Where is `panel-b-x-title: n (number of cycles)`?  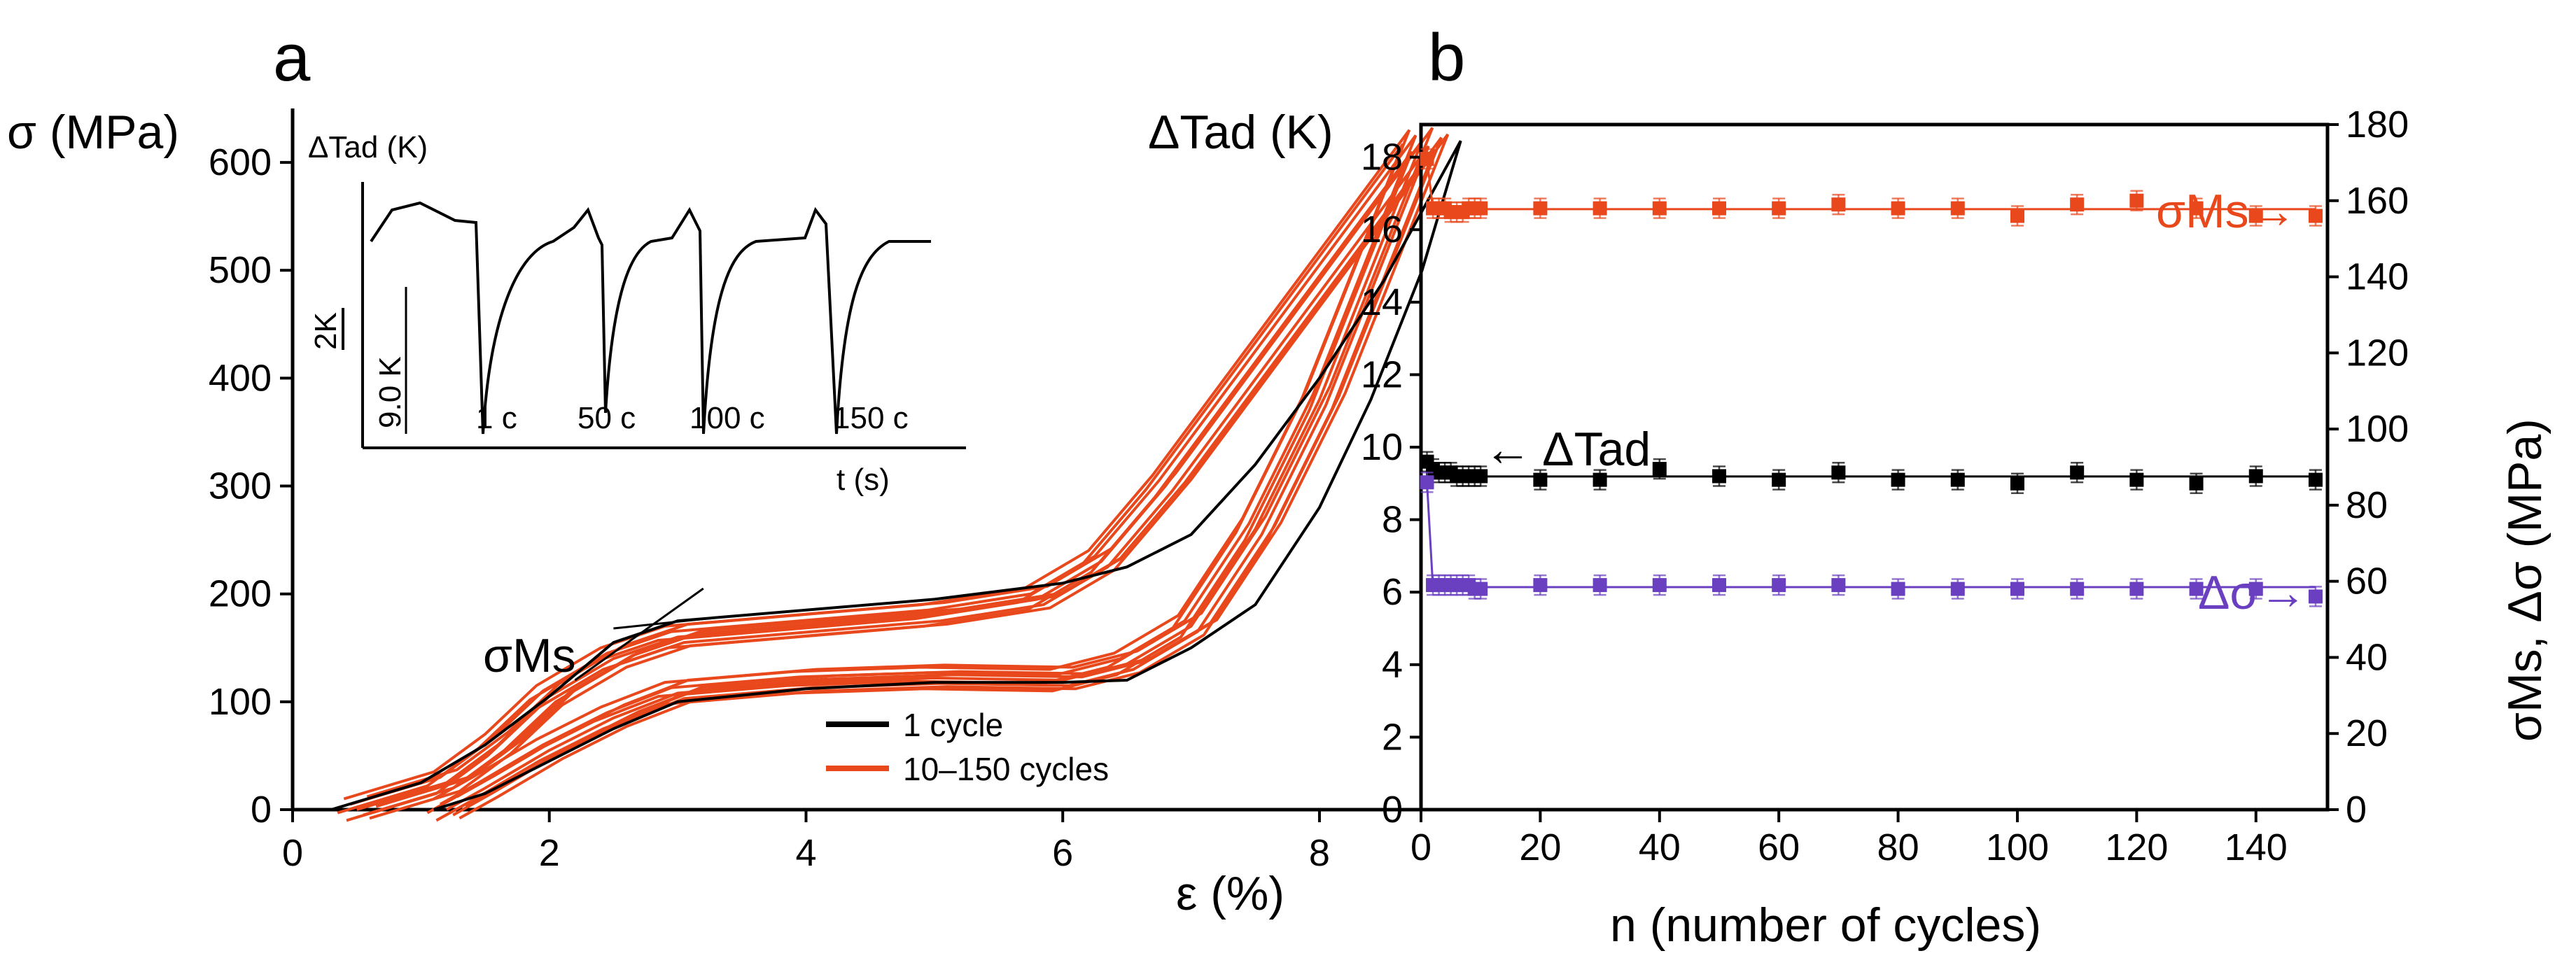
panel-b-x-title: n (number of cycles) is located at coordinates (1825, 925).